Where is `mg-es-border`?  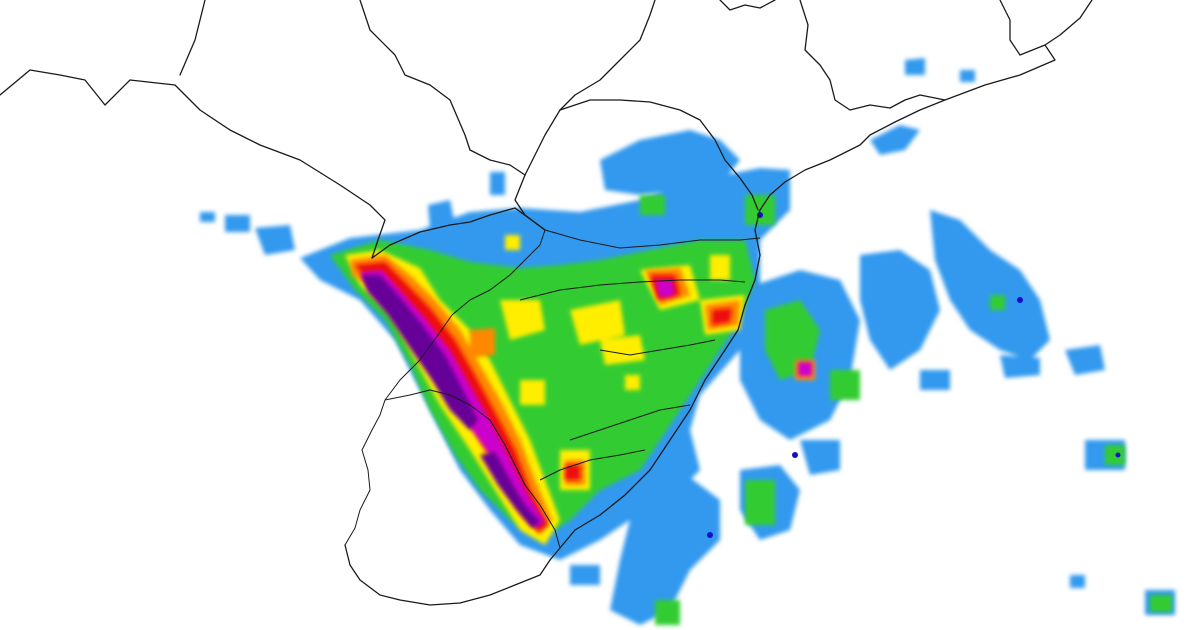
mg-es-border is located at coordinates (1022, 28).